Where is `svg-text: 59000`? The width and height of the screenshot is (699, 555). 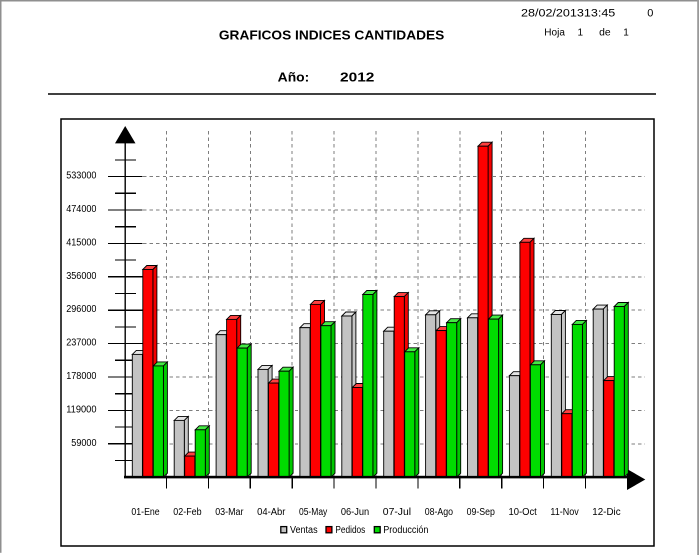
svg-text: 59000 is located at coordinates (84, 443).